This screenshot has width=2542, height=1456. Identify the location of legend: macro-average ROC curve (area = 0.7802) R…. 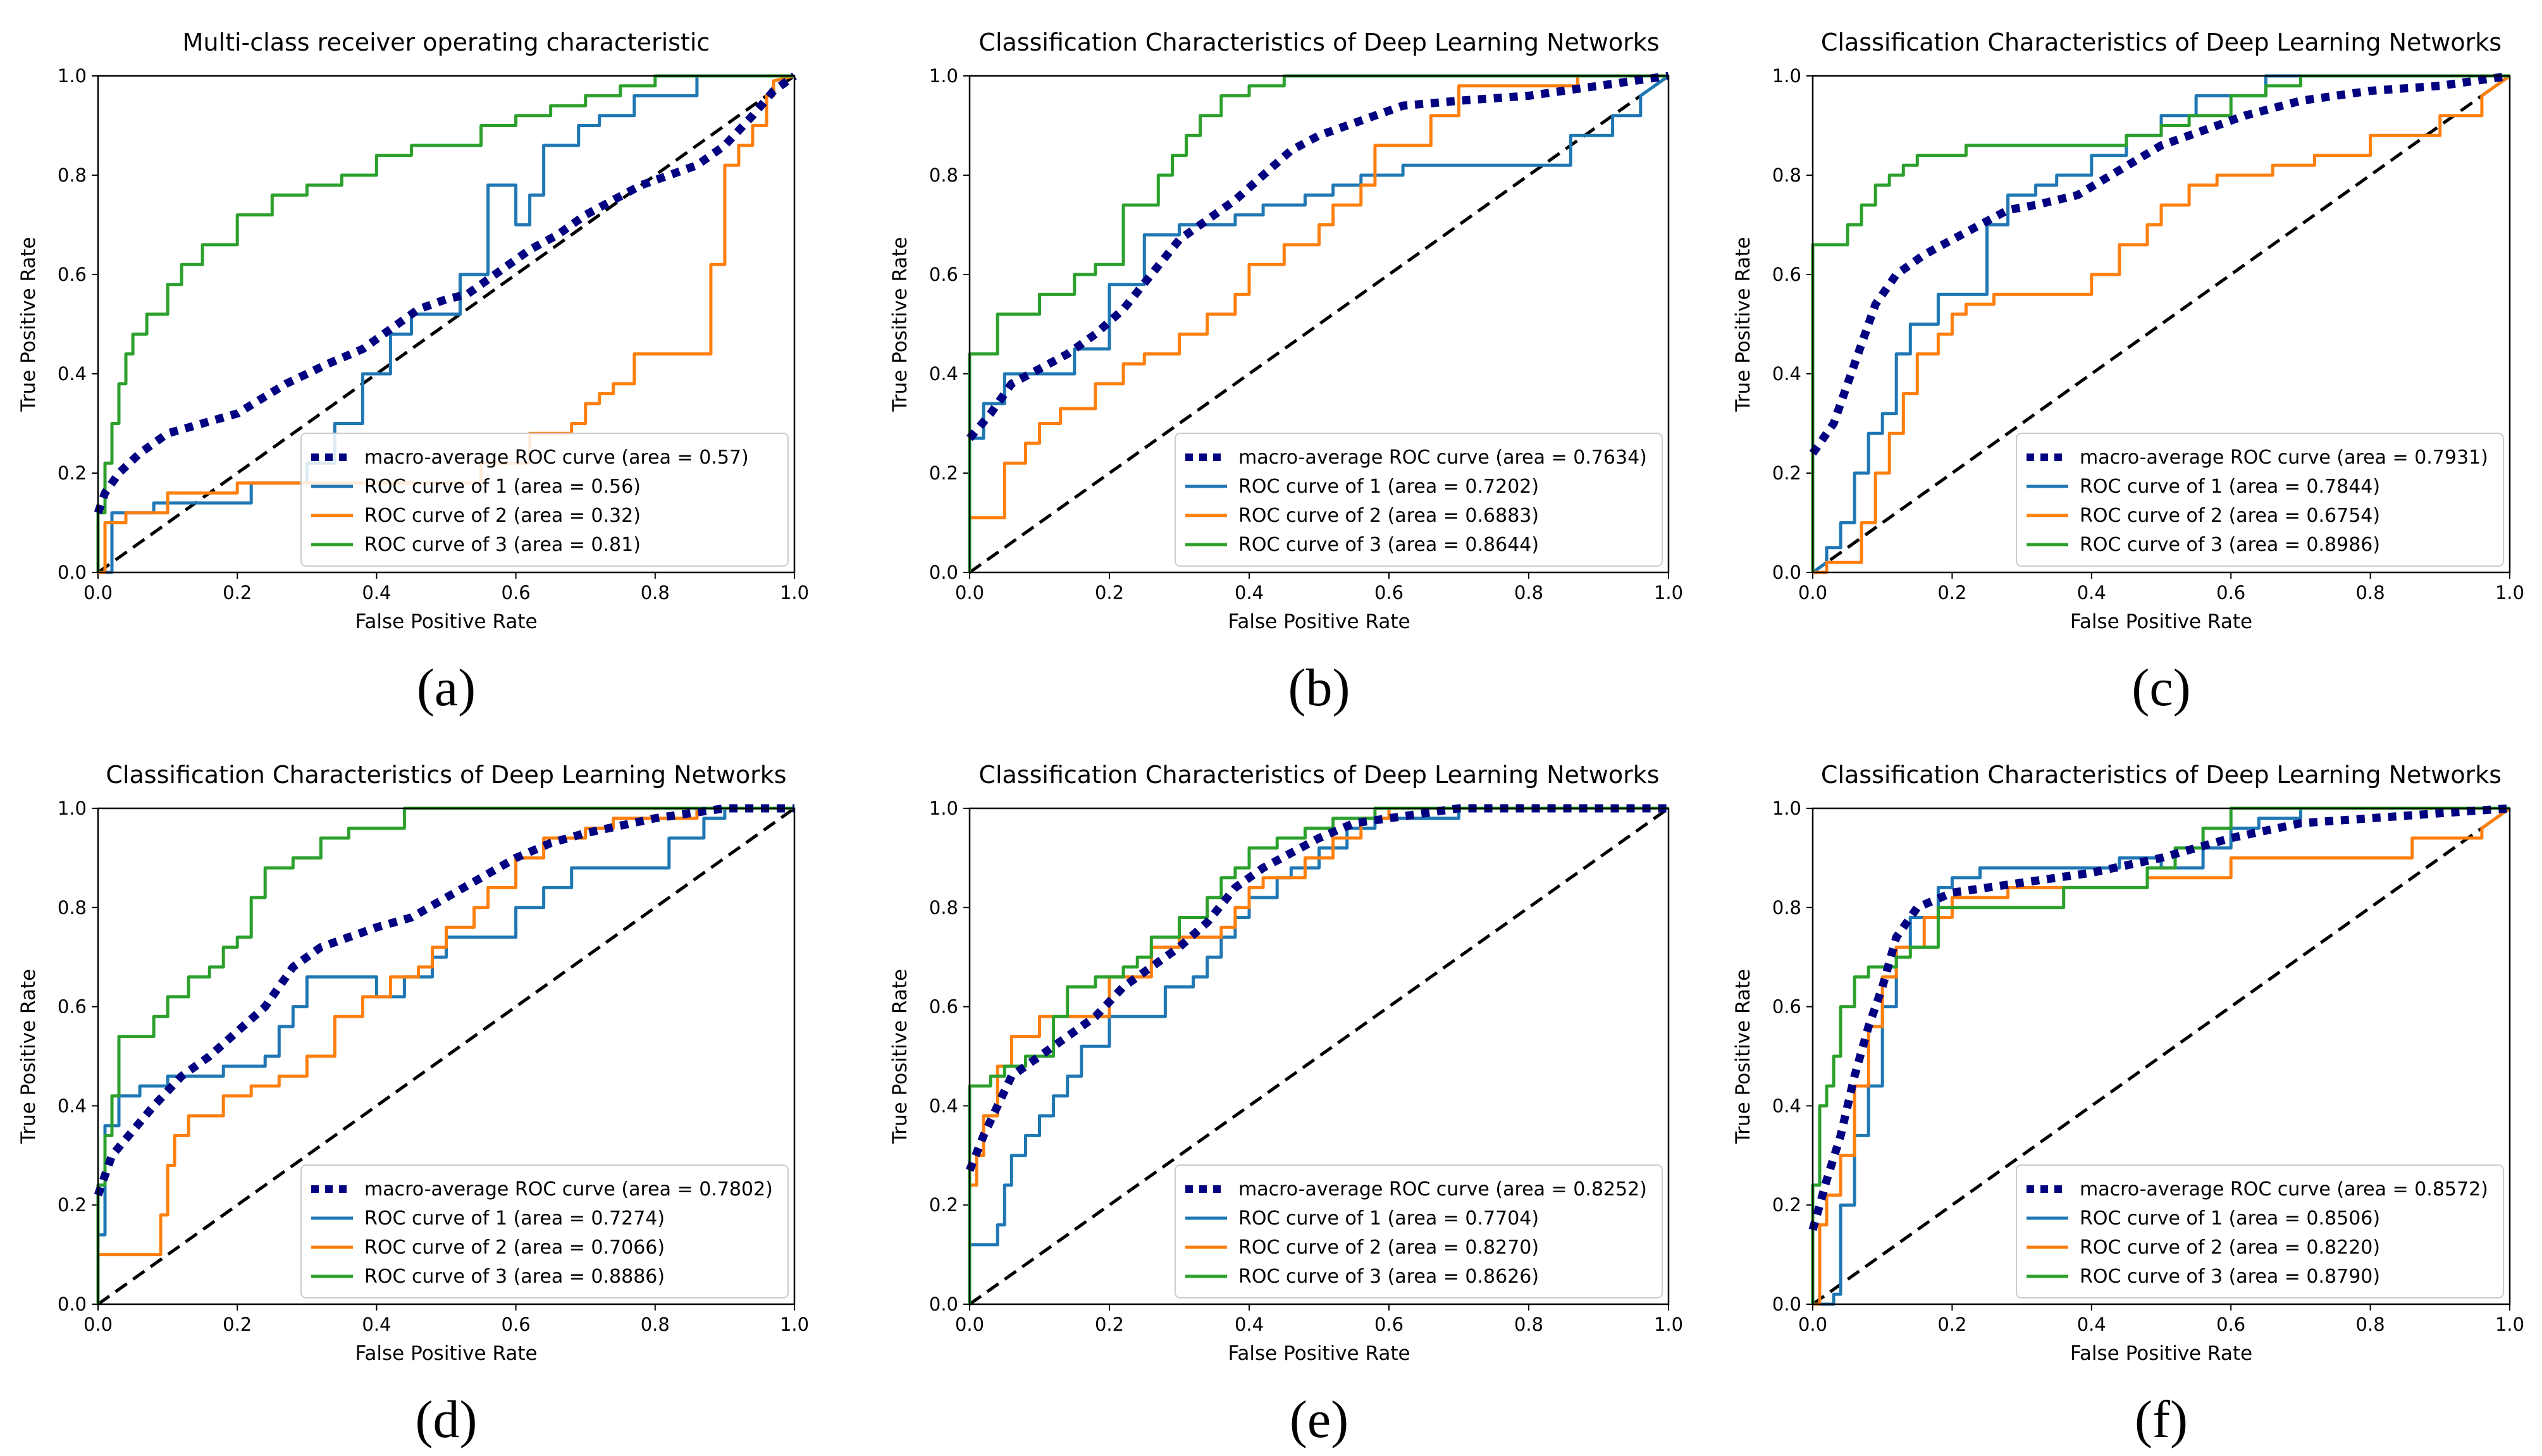
(544, 1231).